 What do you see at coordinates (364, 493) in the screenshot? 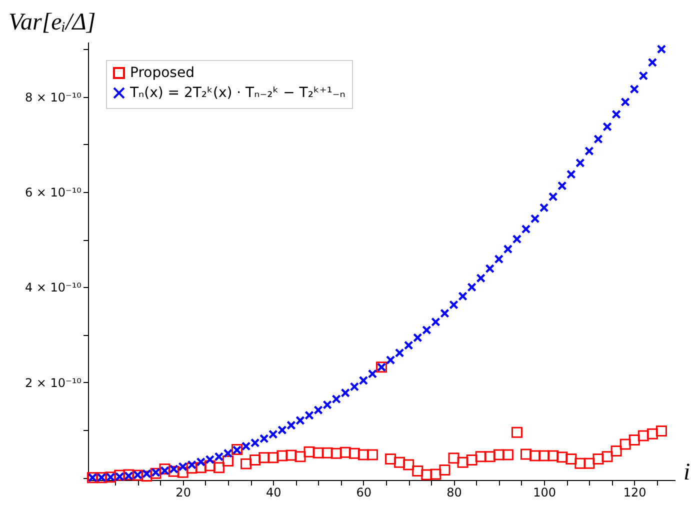
I see `x-tick-label: 60` at bounding box center [364, 493].